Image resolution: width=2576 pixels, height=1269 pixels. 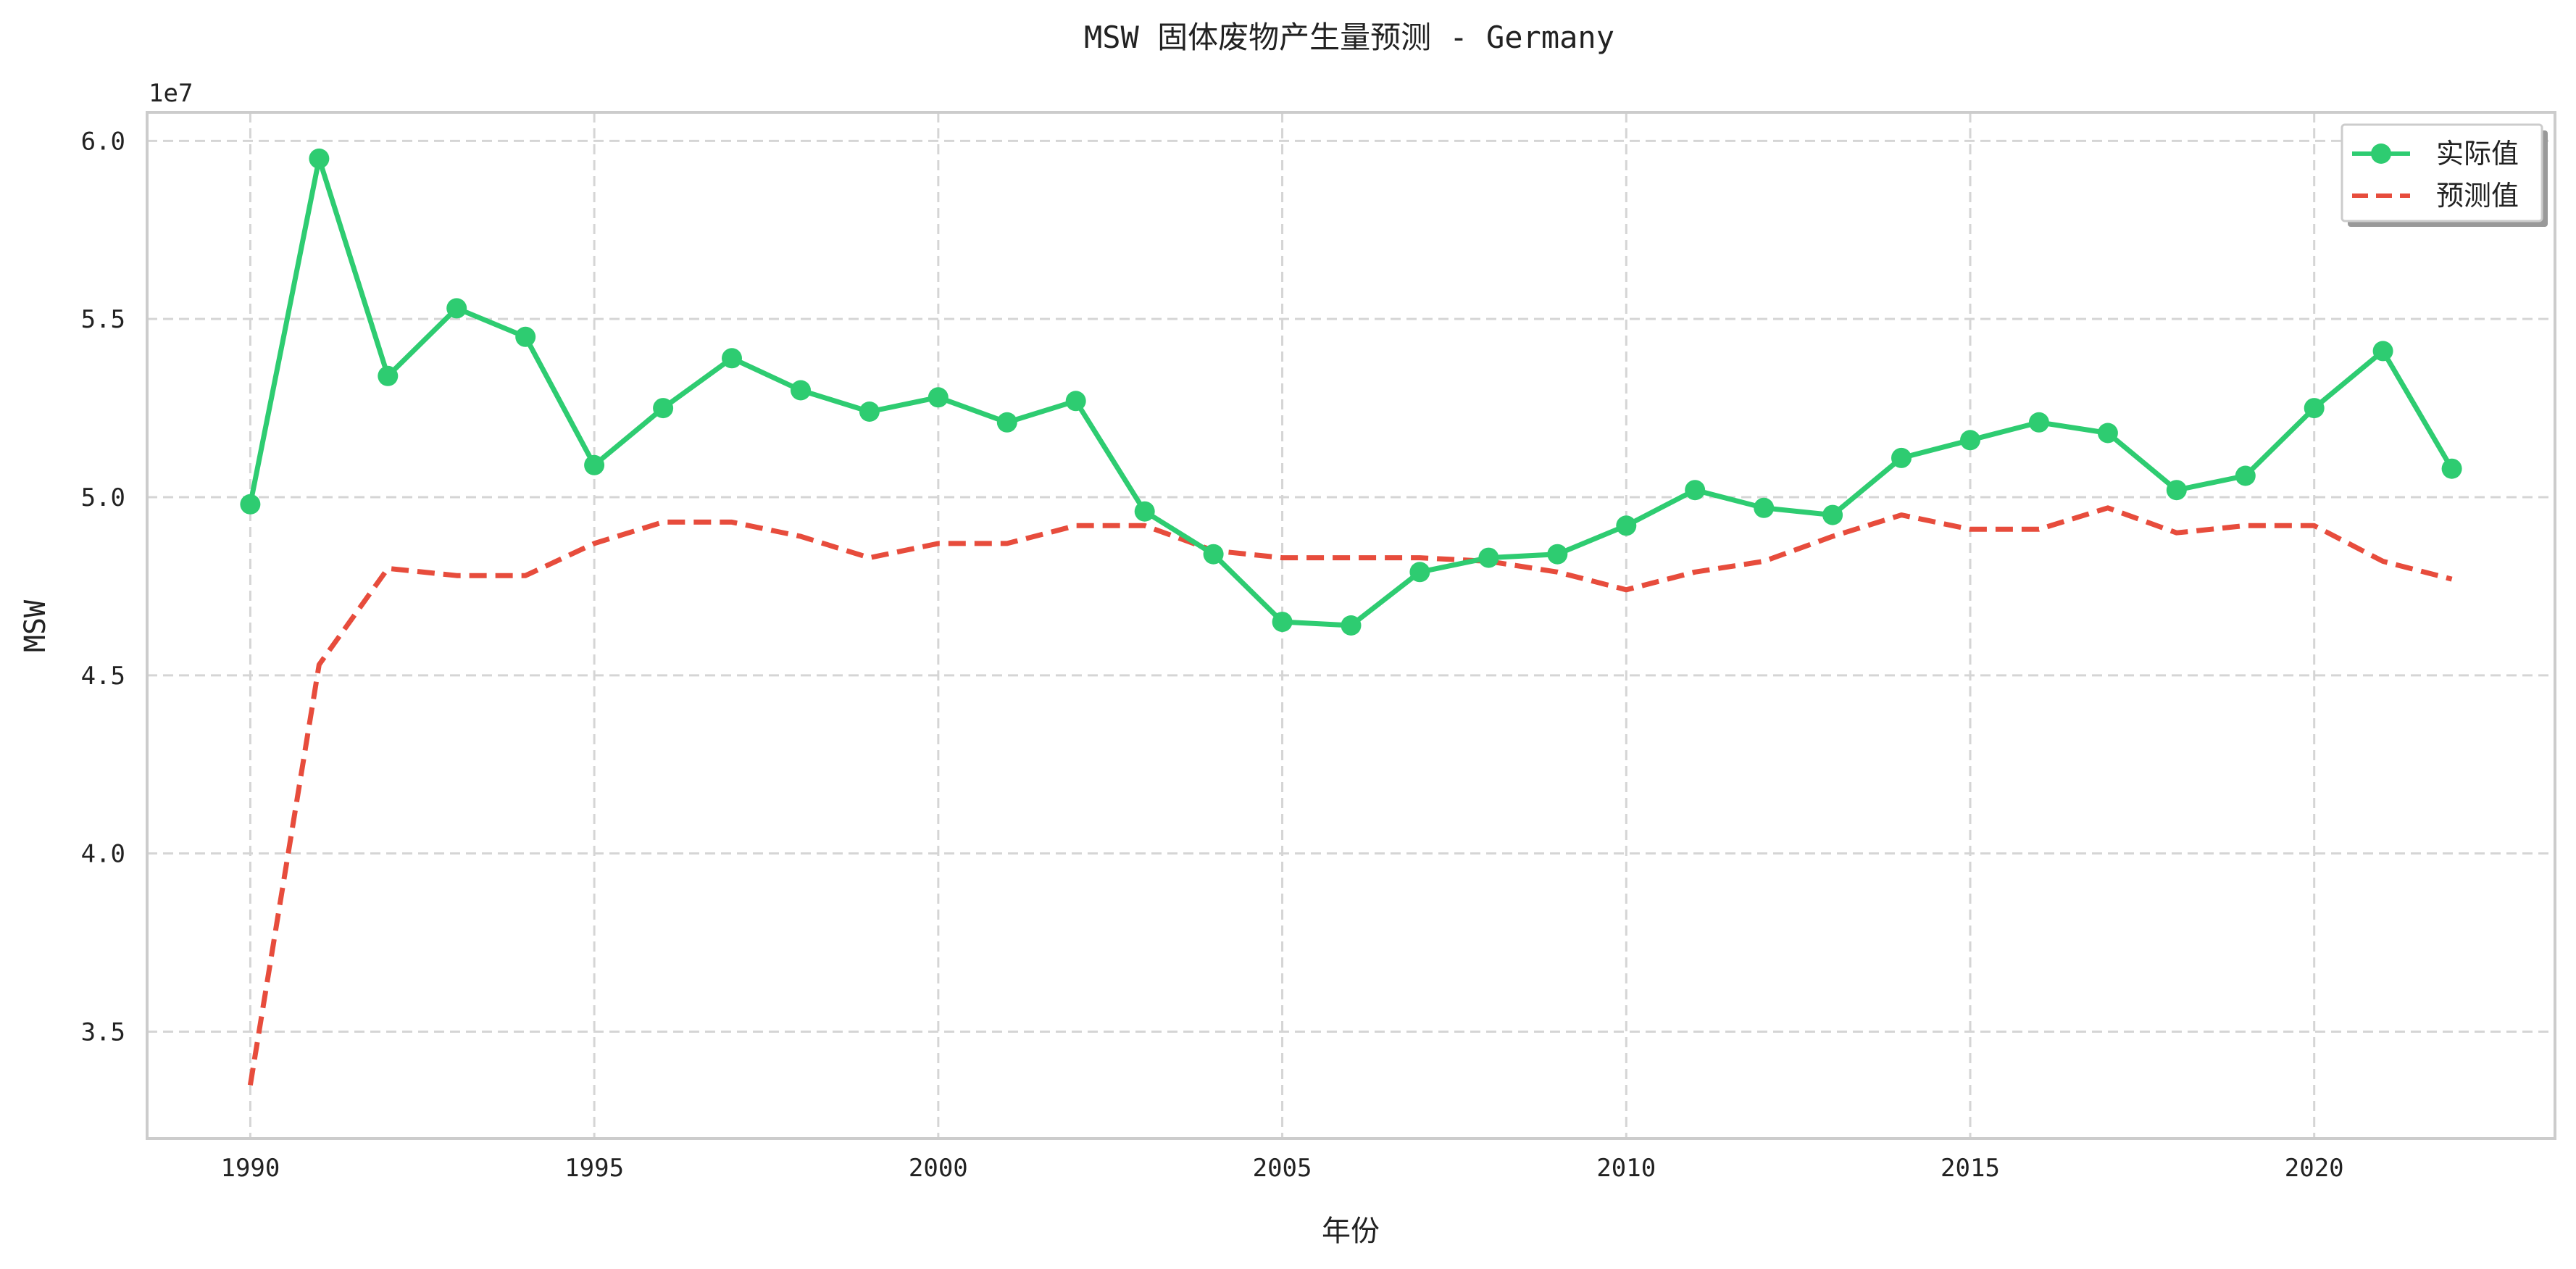 What do you see at coordinates (171, 93) in the screenshot?
I see `y-axis-offset-label: 1e7` at bounding box center [171, 93].